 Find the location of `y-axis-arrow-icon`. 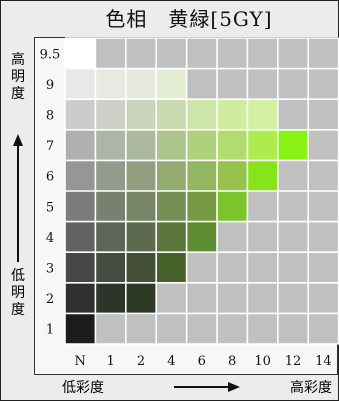

y-axis-arrow-icon is located at coordinates (18, 198).